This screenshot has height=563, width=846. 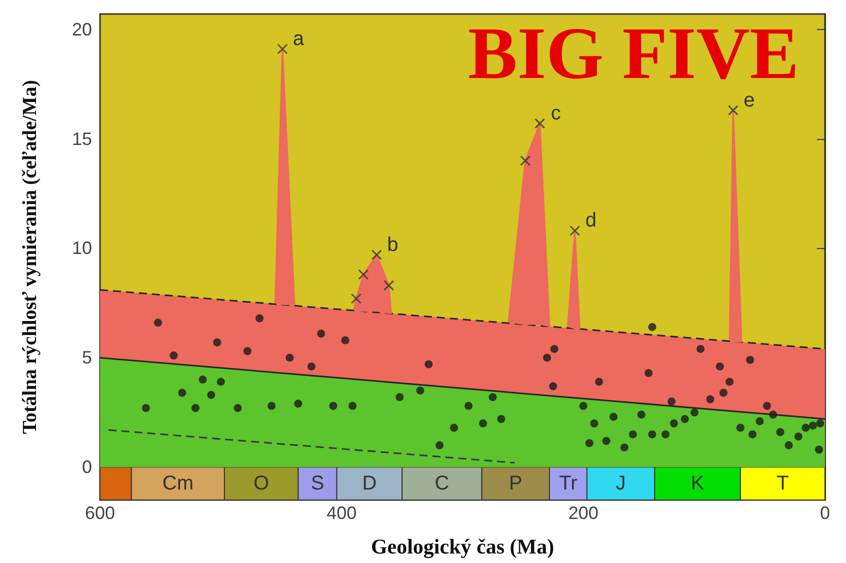 What do you see at coordinates (298, 39) in the screenshot?
I see `annotation: a` at bounding box center [298, 39].